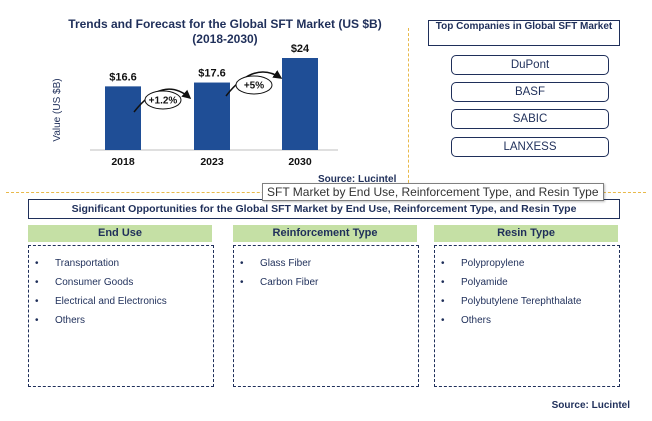  Describe the element at coordinates (123, 162) in the screenshot. I see `tick-label-2018: 2018` at that location.